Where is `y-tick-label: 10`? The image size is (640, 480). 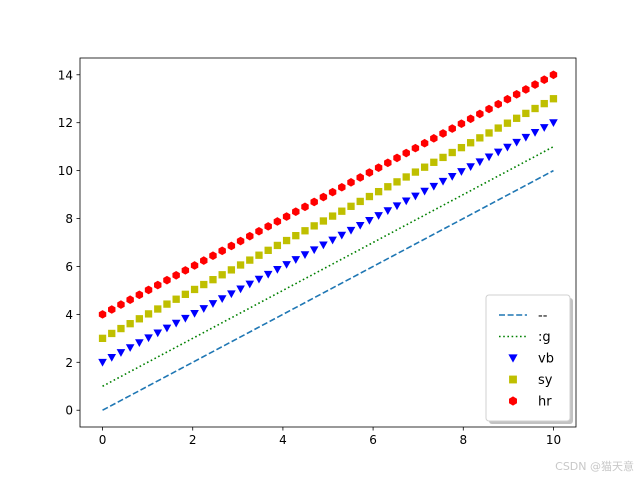 y-tick-label: 10 is located at coordinates (65, 171).